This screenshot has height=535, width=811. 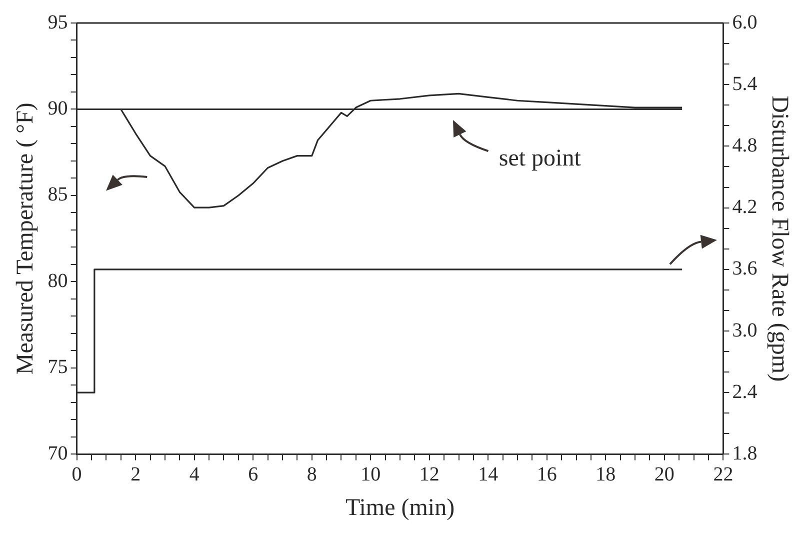 I want to click on x-tick-label: 16, so click(x=546, y=474).